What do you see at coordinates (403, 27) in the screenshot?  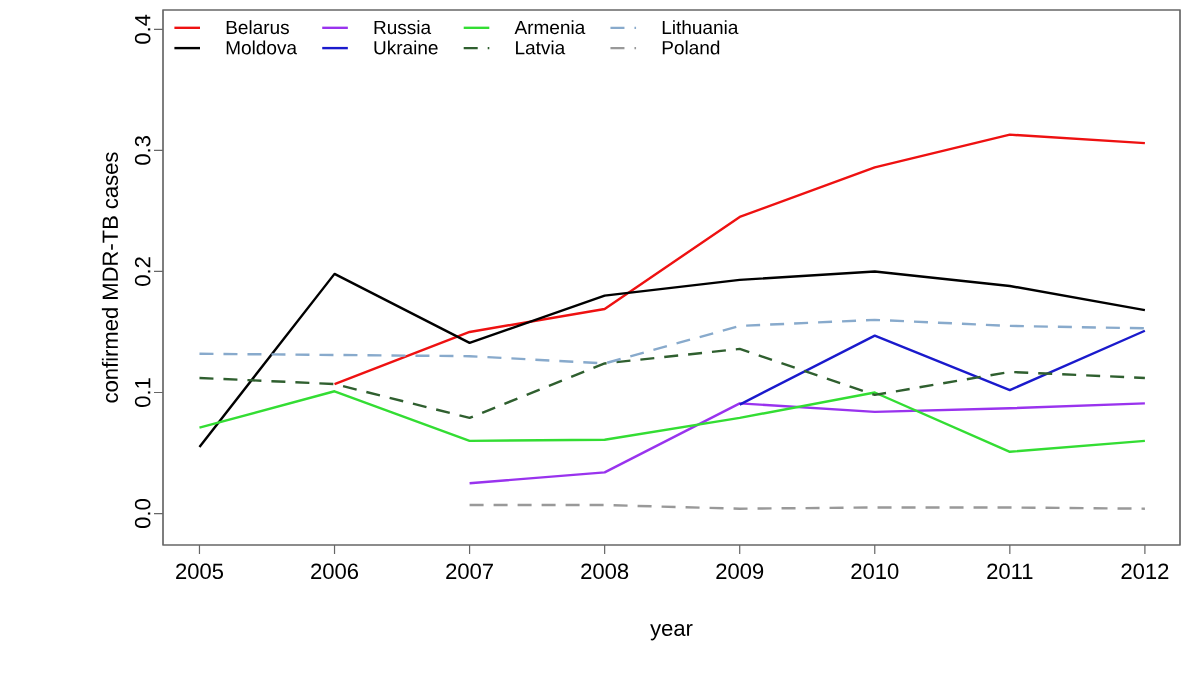 I see `legend-label: Russia` at bounding box center [403, 27].